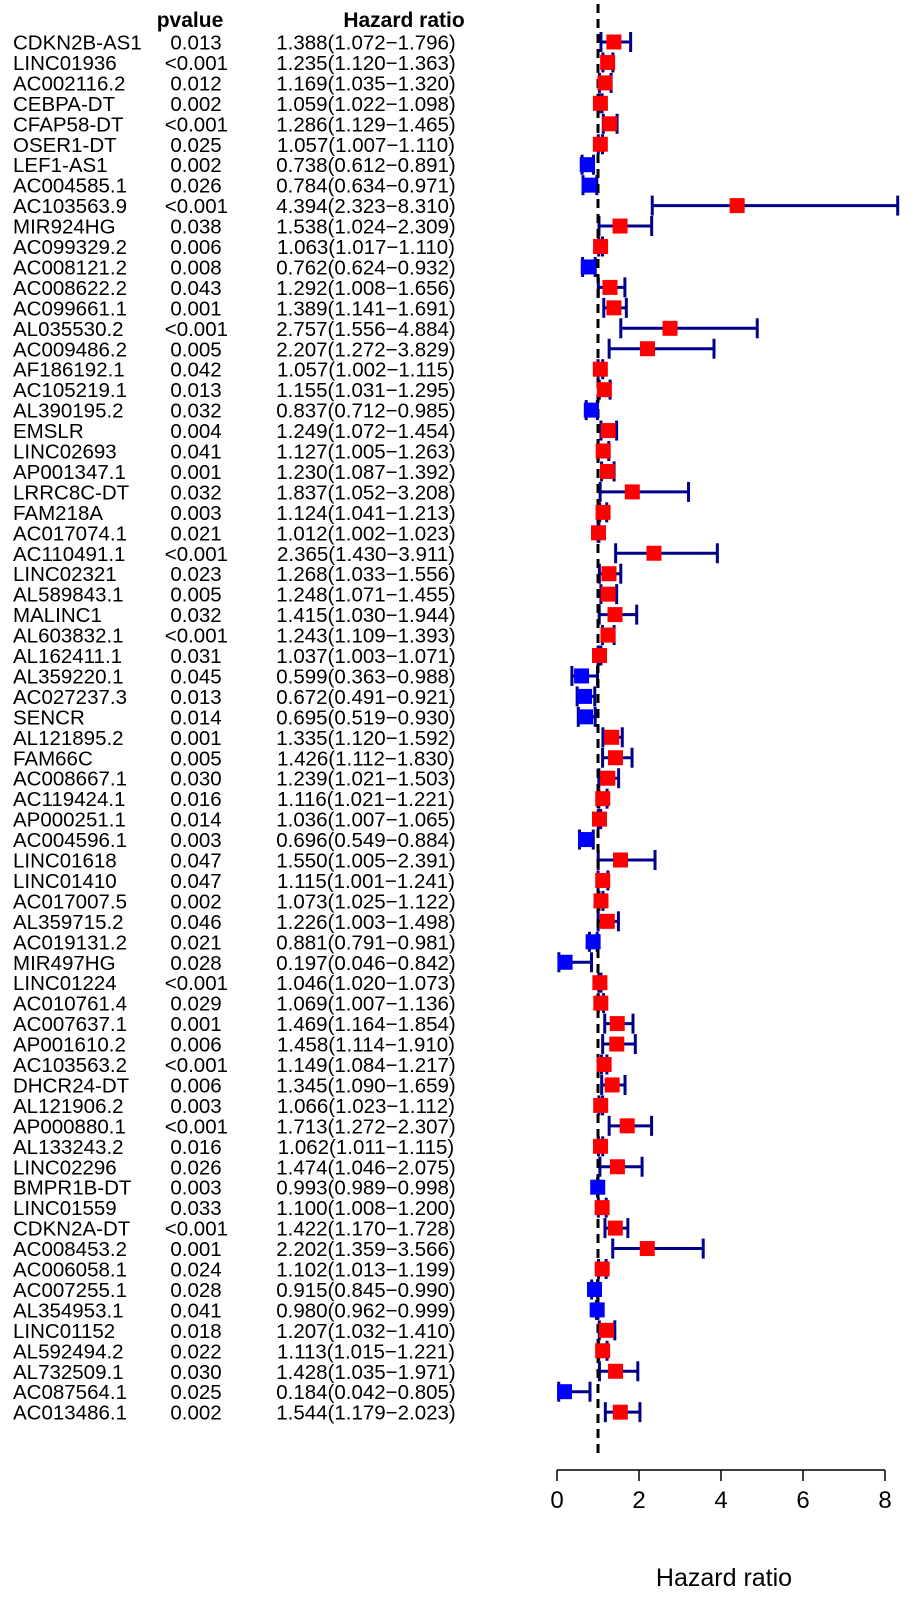 Image resolution: width=915 pixels, height=1599 pixels. Describe the element at coordinates (366, 595) in the screenshot. I see `hazard-ratio-label: 1.248(1.071−1.455)` at that location.